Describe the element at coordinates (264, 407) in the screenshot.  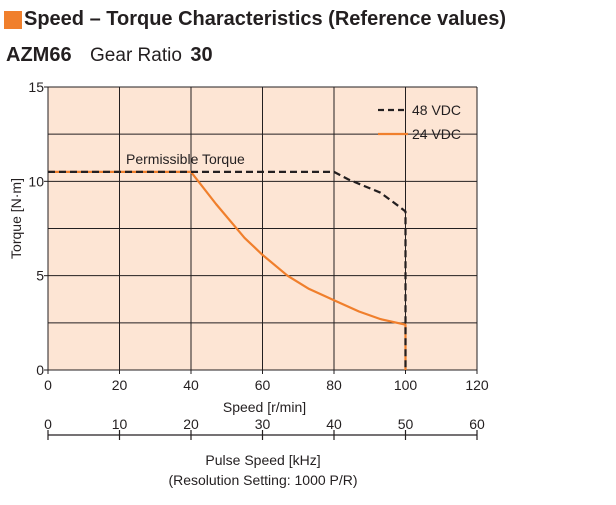
I see `x-axis-label: Speed [r/min]` at that location.